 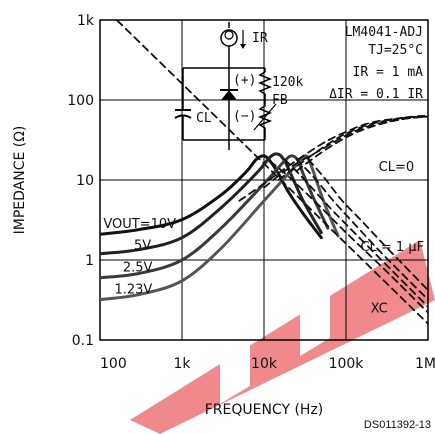 What do you see at coordinates (425, 364) in the screenshot?
I see `x-tick-label: 1M` at bounding box center [425, 364].